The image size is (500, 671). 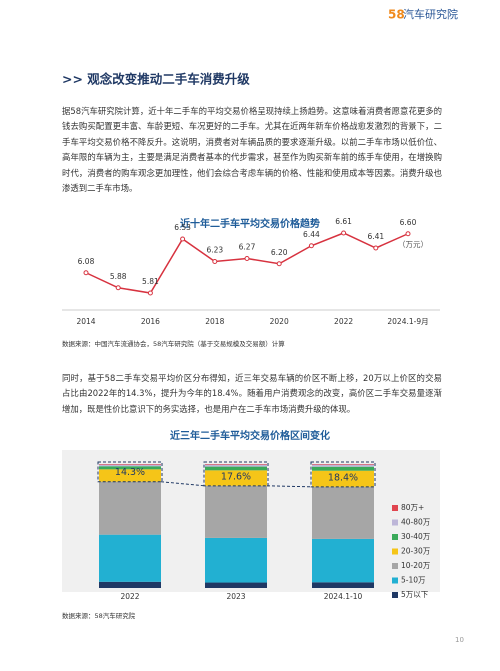 What do you see at coordinates (416, 551) in the screenshot?
I see `legend-label: 20-30万` at bounding box center [416, 551].